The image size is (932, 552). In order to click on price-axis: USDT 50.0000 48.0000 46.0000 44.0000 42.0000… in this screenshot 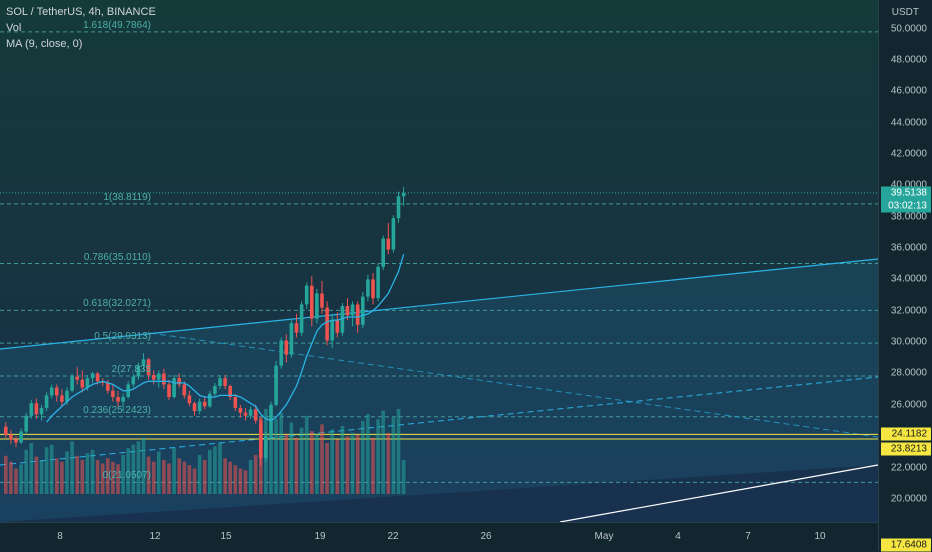, I will do `click(905, 276)`.